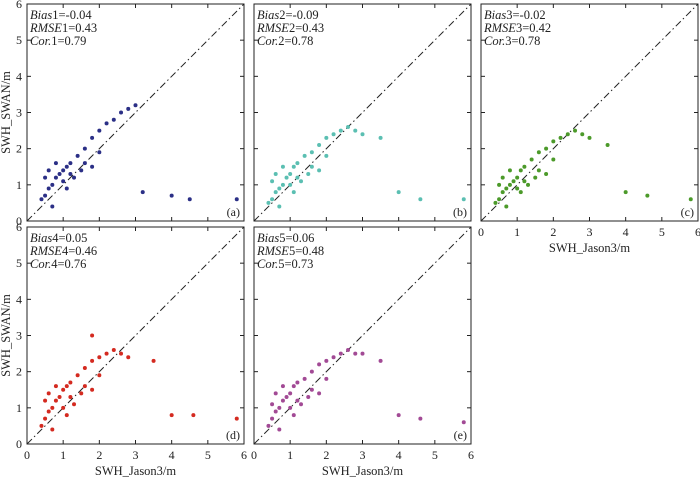 The image size is (700, 479). I want to click on cor-stat: Cor.5=0.73, so click(285, 264).